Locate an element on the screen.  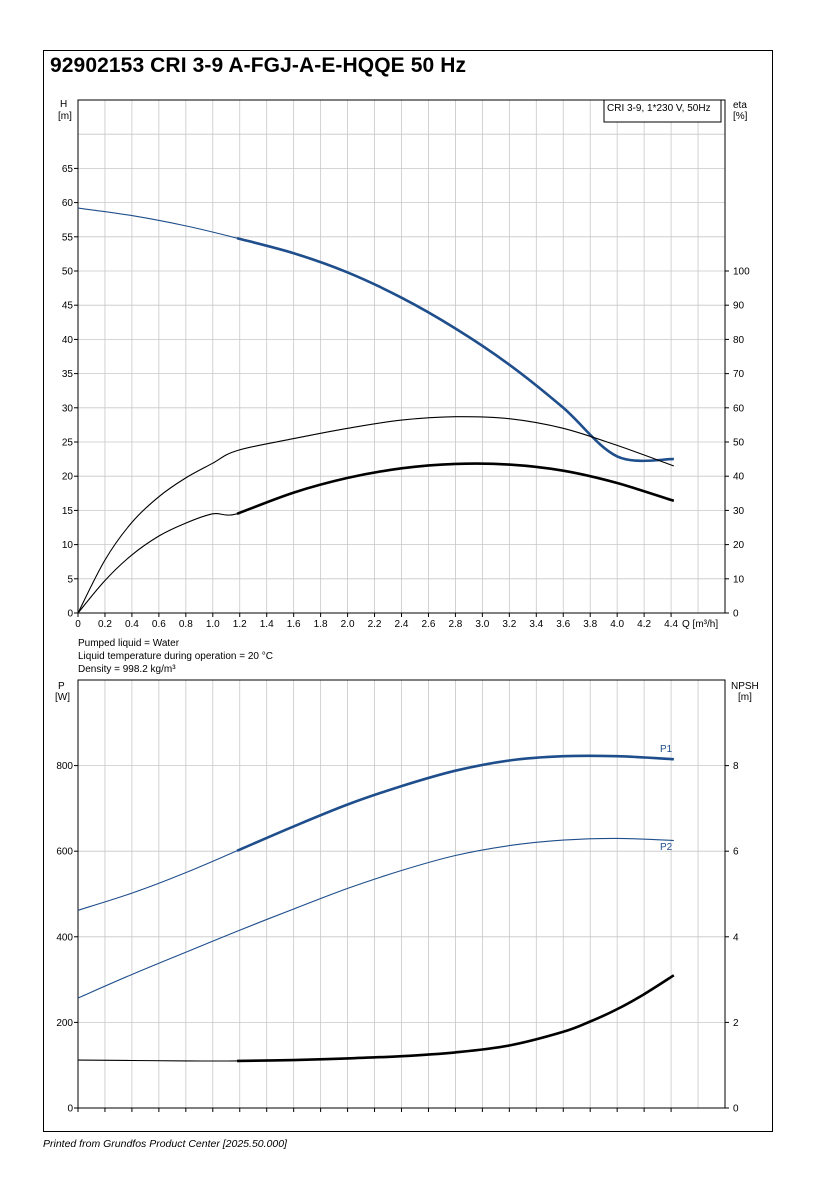
top-x-tick-label: 2.0 is located at coordinates (348, 624).